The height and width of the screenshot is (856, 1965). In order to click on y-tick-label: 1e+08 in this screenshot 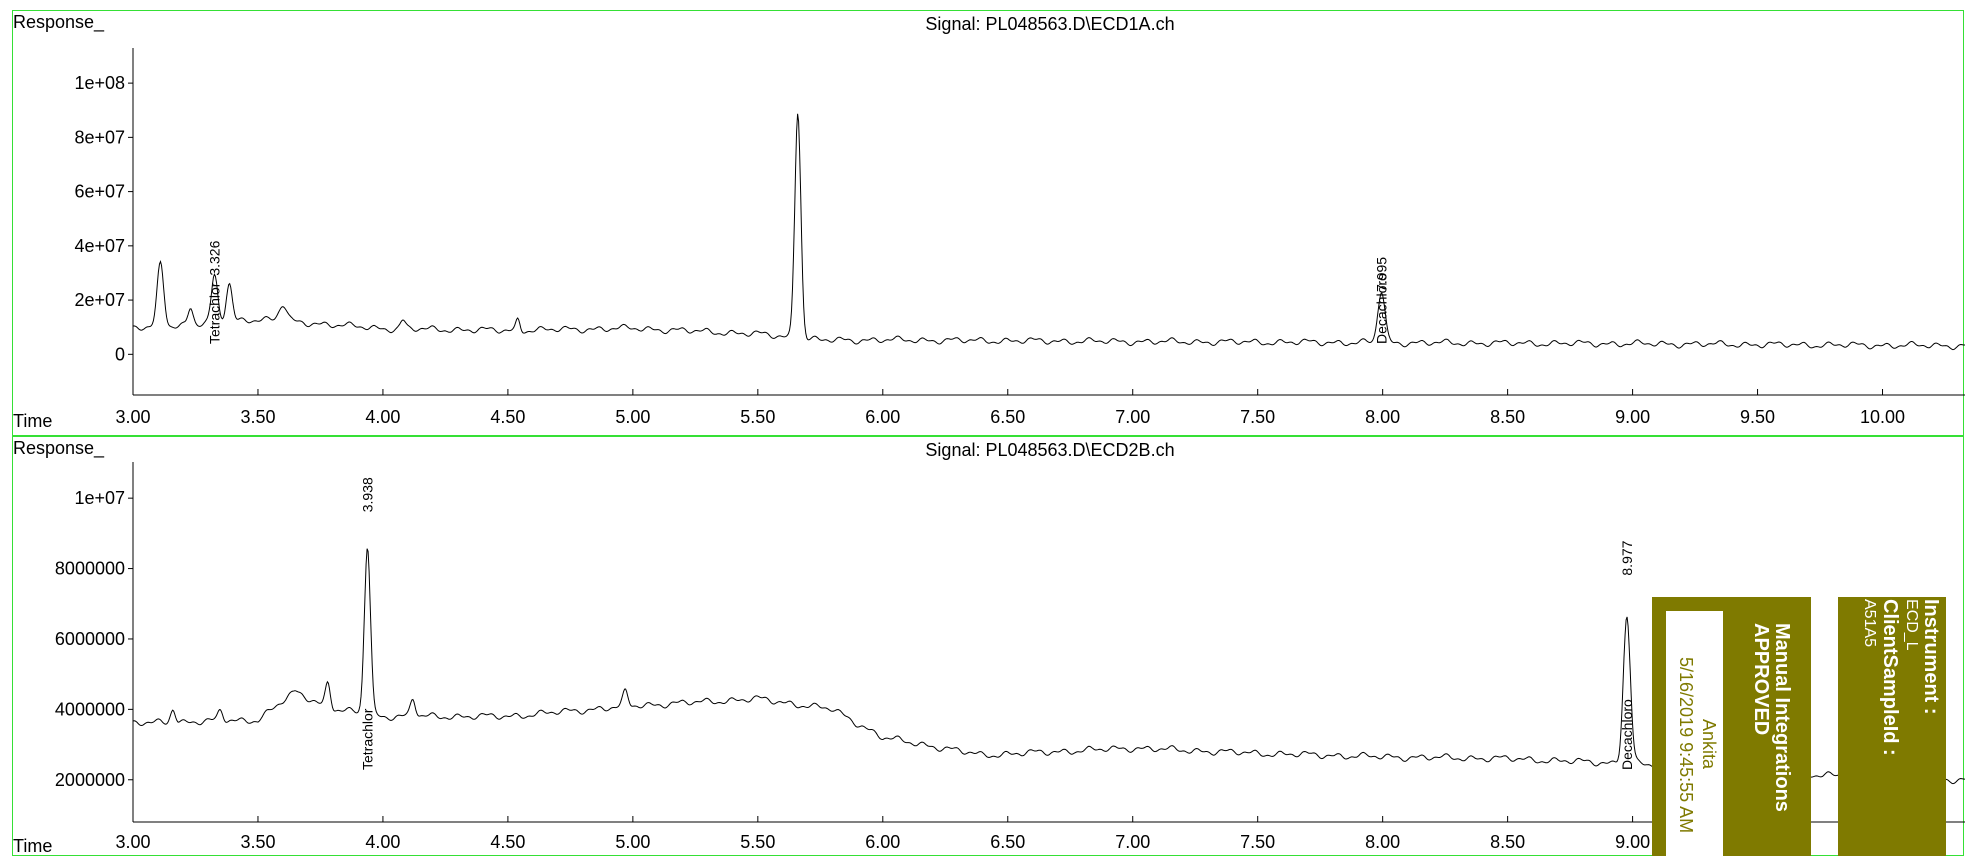, I will do `click(99, 83)`.